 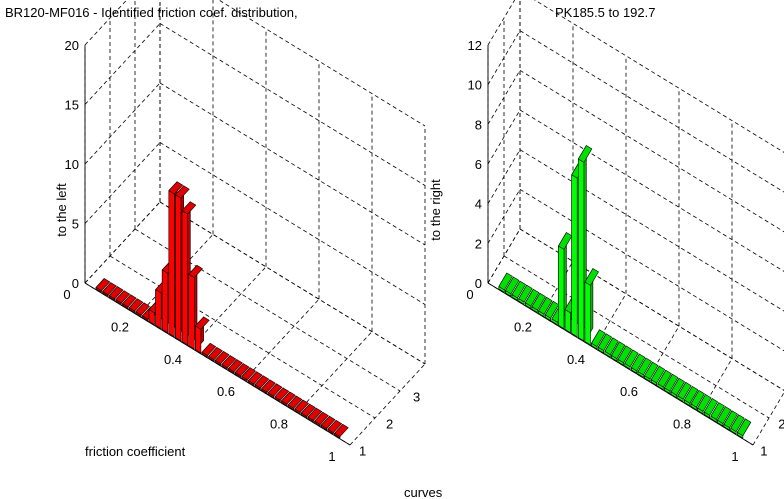 What do you see at coordinates (469, 294) in the screenshot?
I see `x-tick-label: 0` at bounding box center [469, 294].